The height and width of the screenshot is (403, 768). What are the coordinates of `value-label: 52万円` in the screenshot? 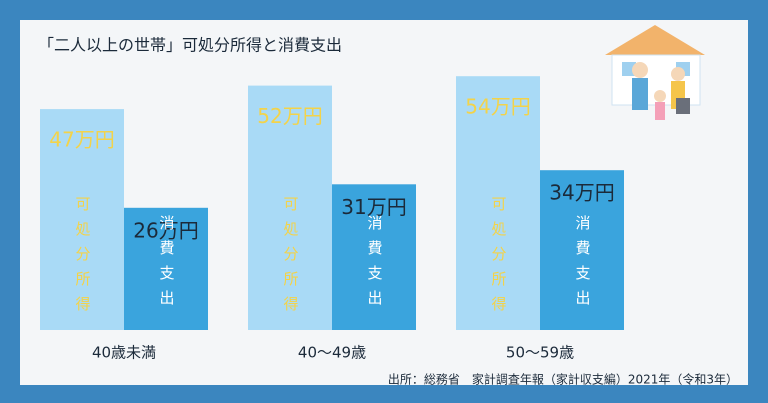 It's located at (289, 116).